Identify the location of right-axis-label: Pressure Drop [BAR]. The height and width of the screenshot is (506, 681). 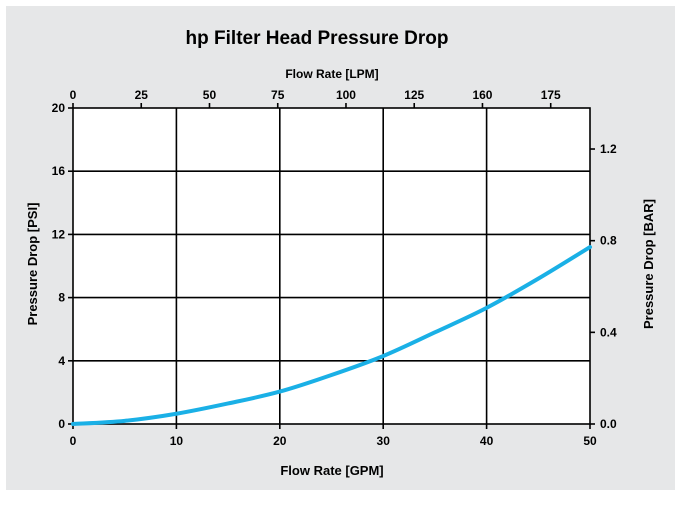
(648, 264).